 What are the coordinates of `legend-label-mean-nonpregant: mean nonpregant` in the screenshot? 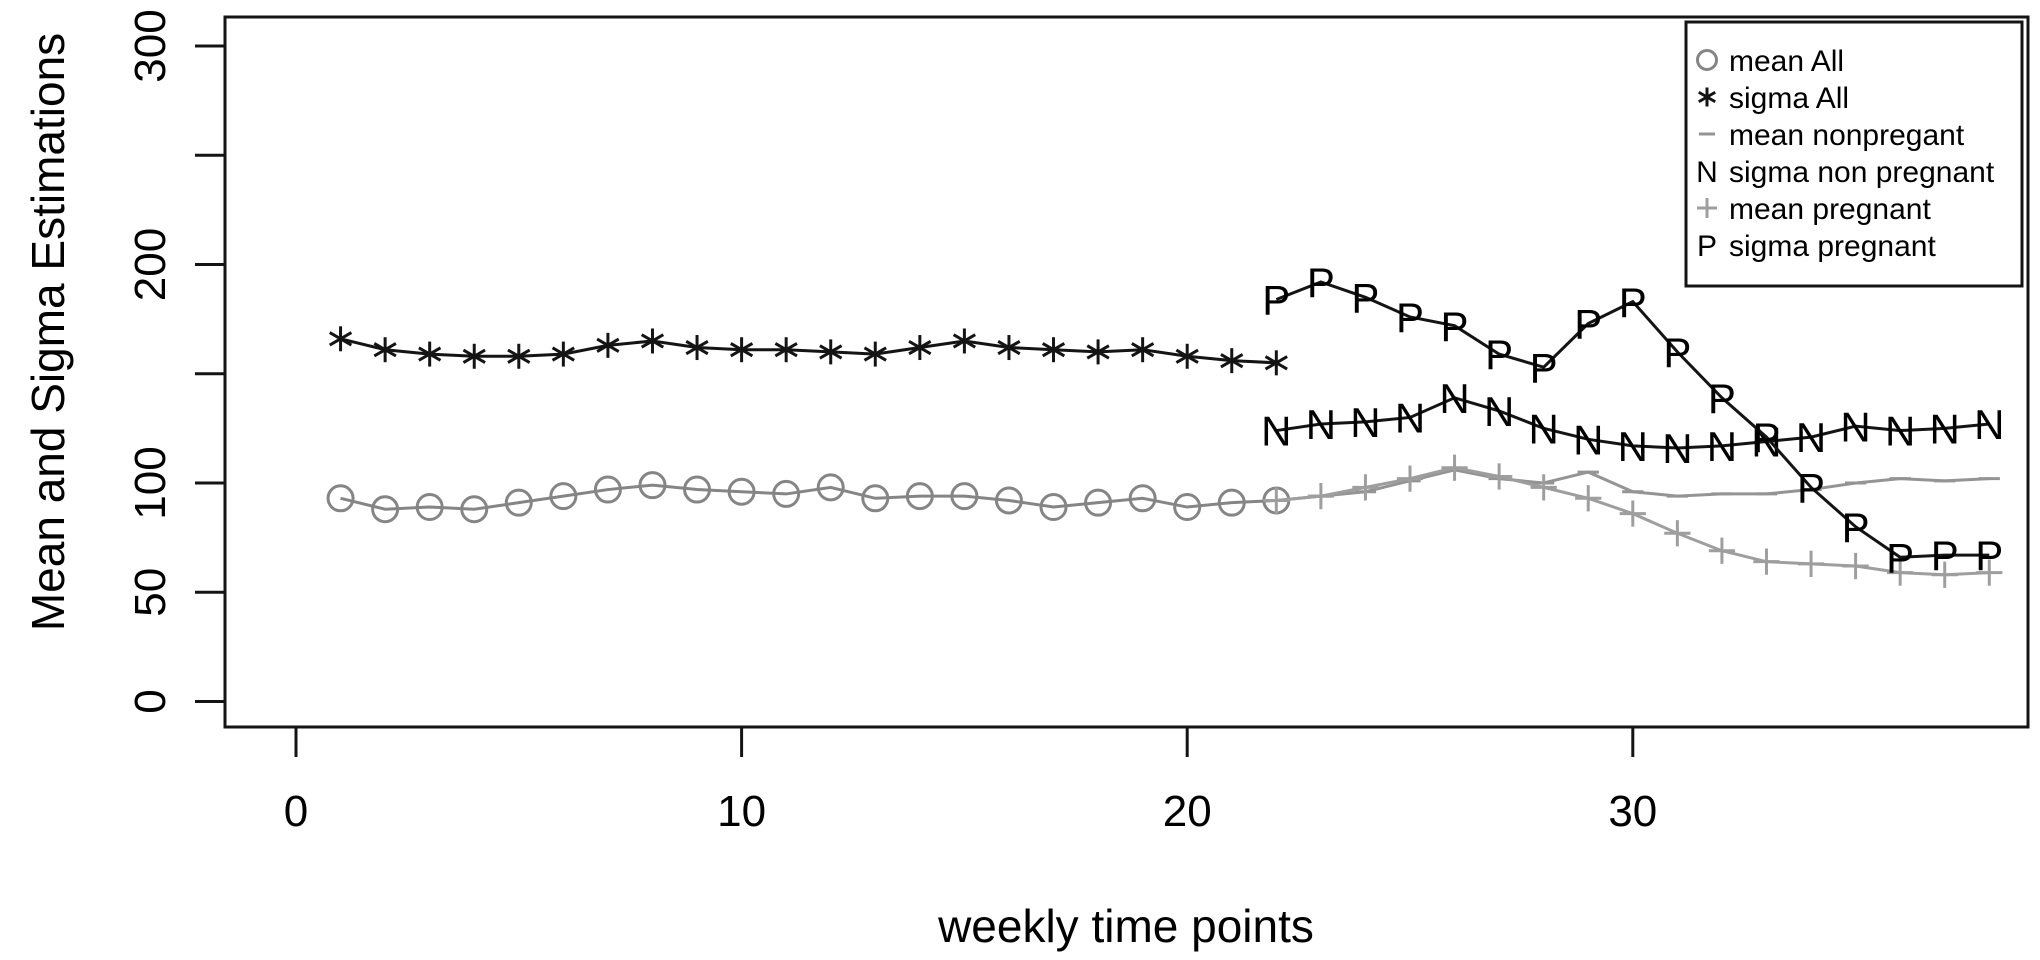 It's located at (1847, 135).